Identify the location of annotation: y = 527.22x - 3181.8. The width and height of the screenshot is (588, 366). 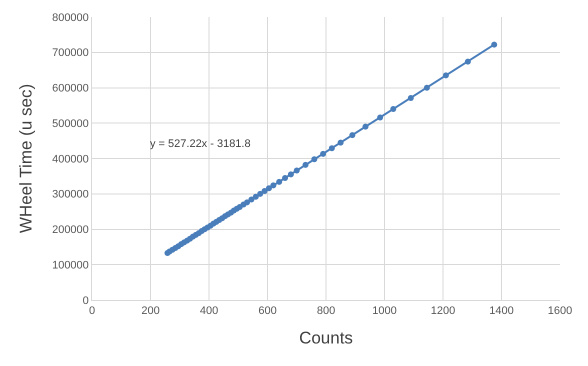
(200, 144).